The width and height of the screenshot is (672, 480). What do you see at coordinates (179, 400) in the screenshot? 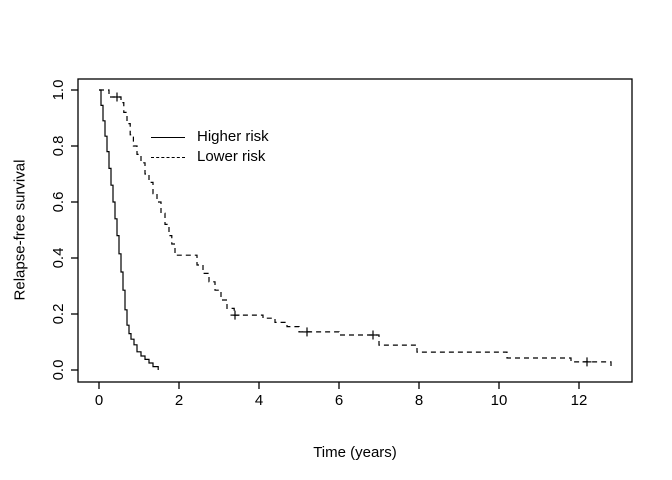
I see `x-tick-label: 2` at bounding box center [179, 400].